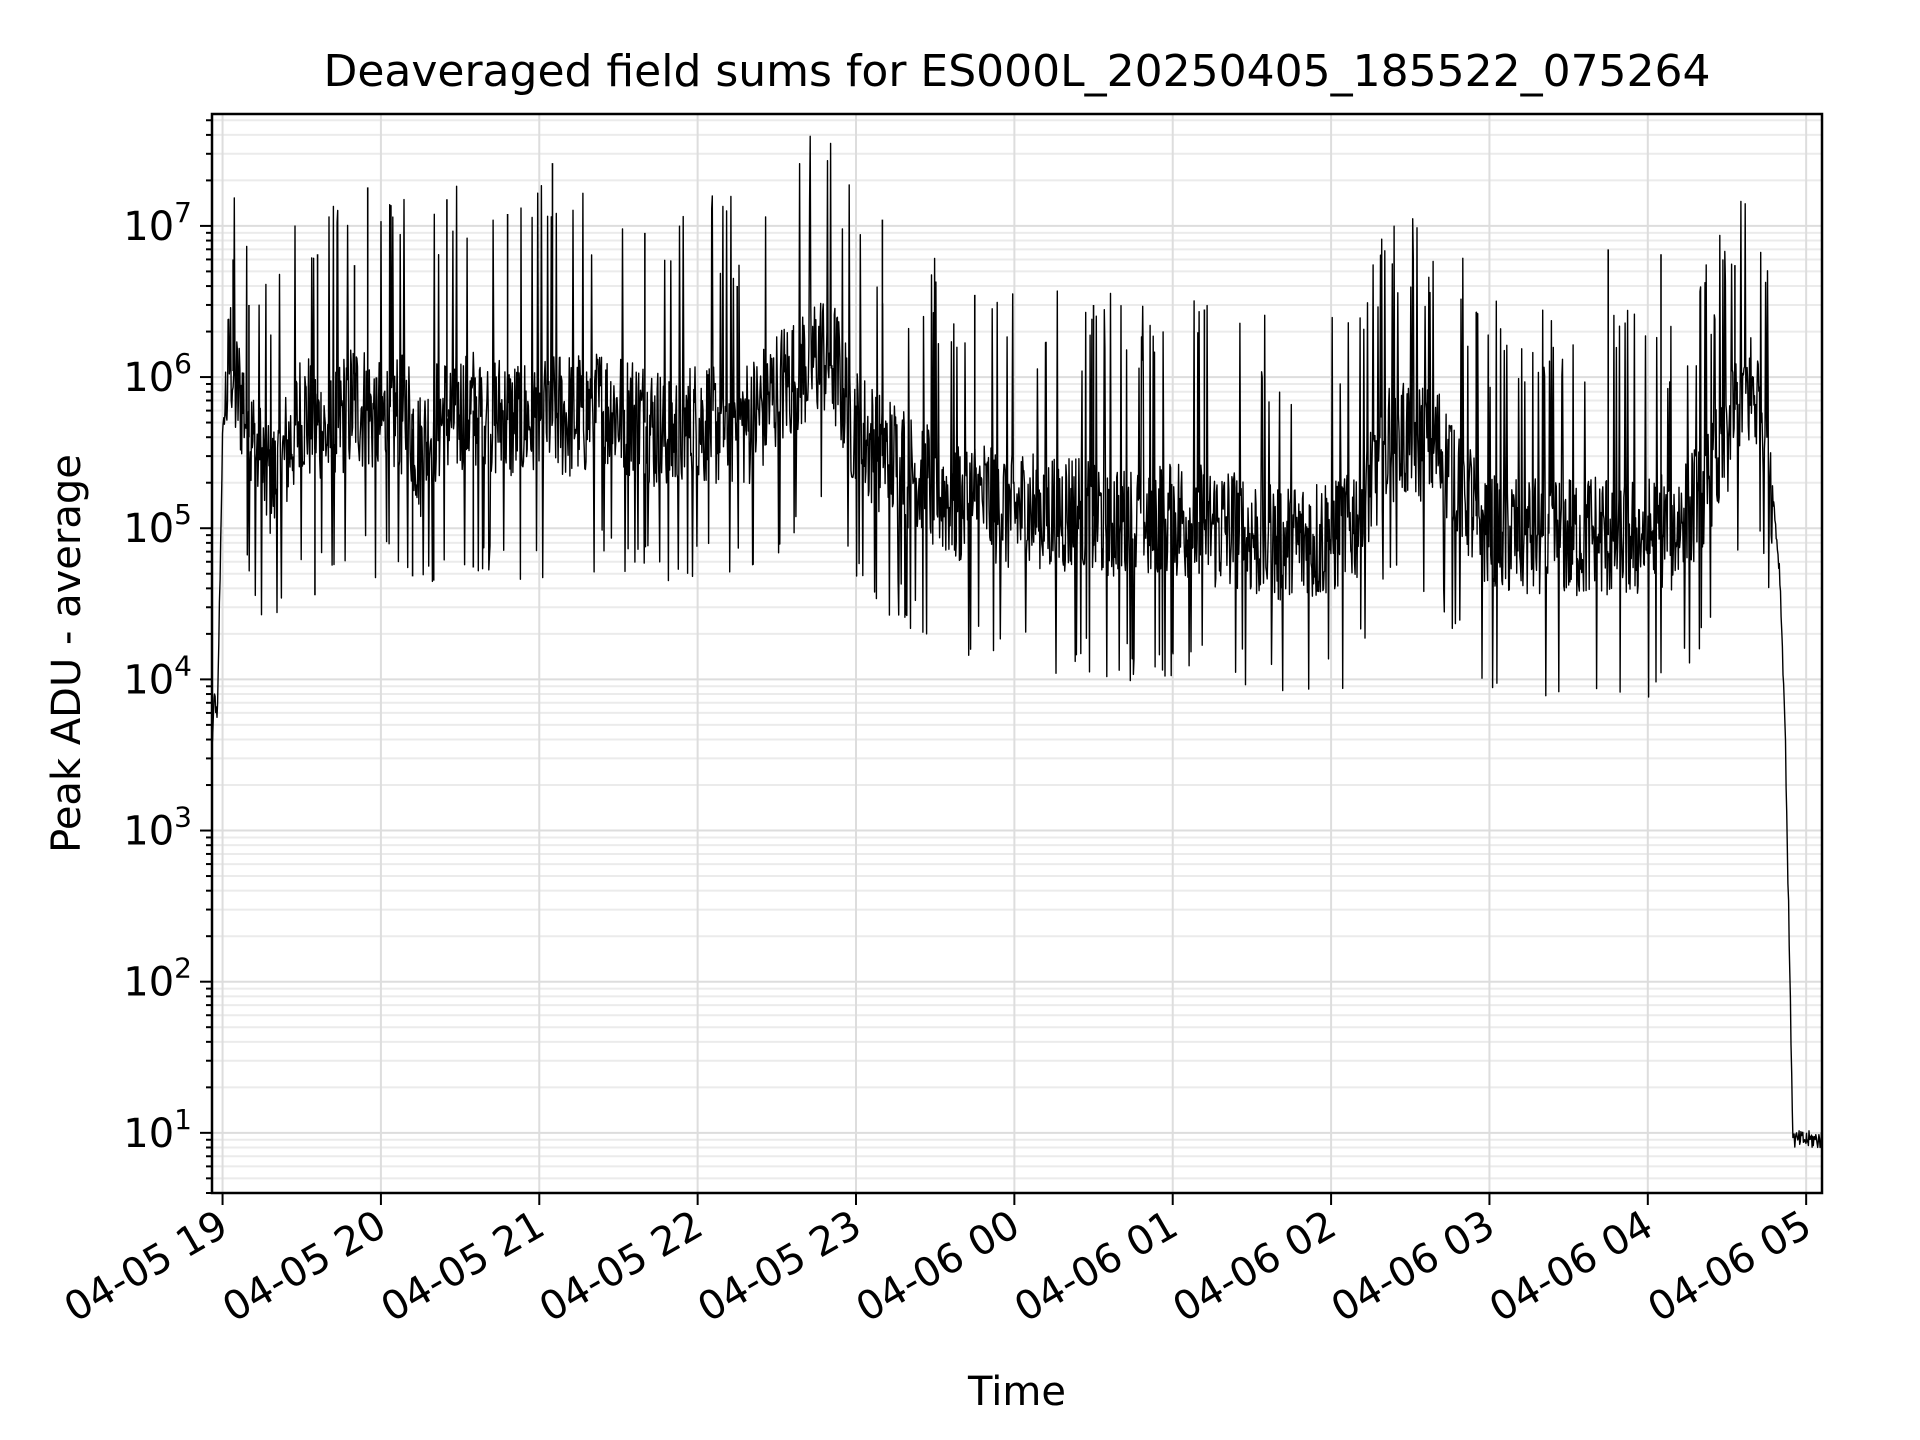  Describe the element at coordinates (157, 223) in the screenshot. I see `y-tick-label: 10⁷` at that location.